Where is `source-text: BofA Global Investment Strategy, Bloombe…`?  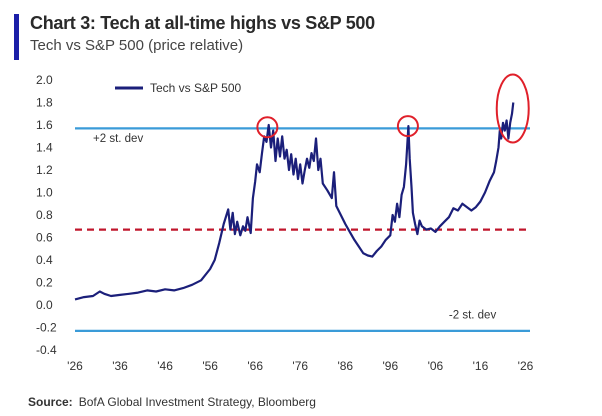 source-text: BofA Global Investment Strategy, Bloombe… is located at coordinates (197, 402).